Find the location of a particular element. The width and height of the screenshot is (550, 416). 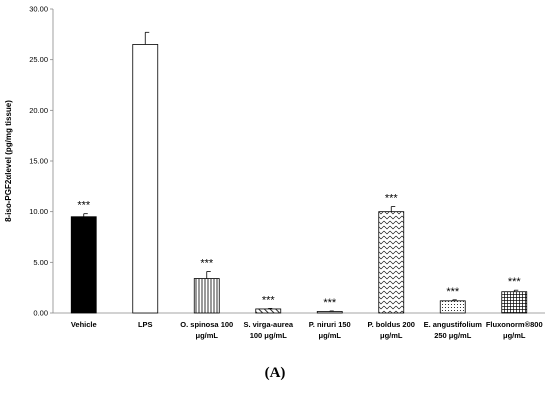

y-axis-label: 8-iso-PGF2αlevel (pg/mg tissue) is located at coordinates (8, 161).